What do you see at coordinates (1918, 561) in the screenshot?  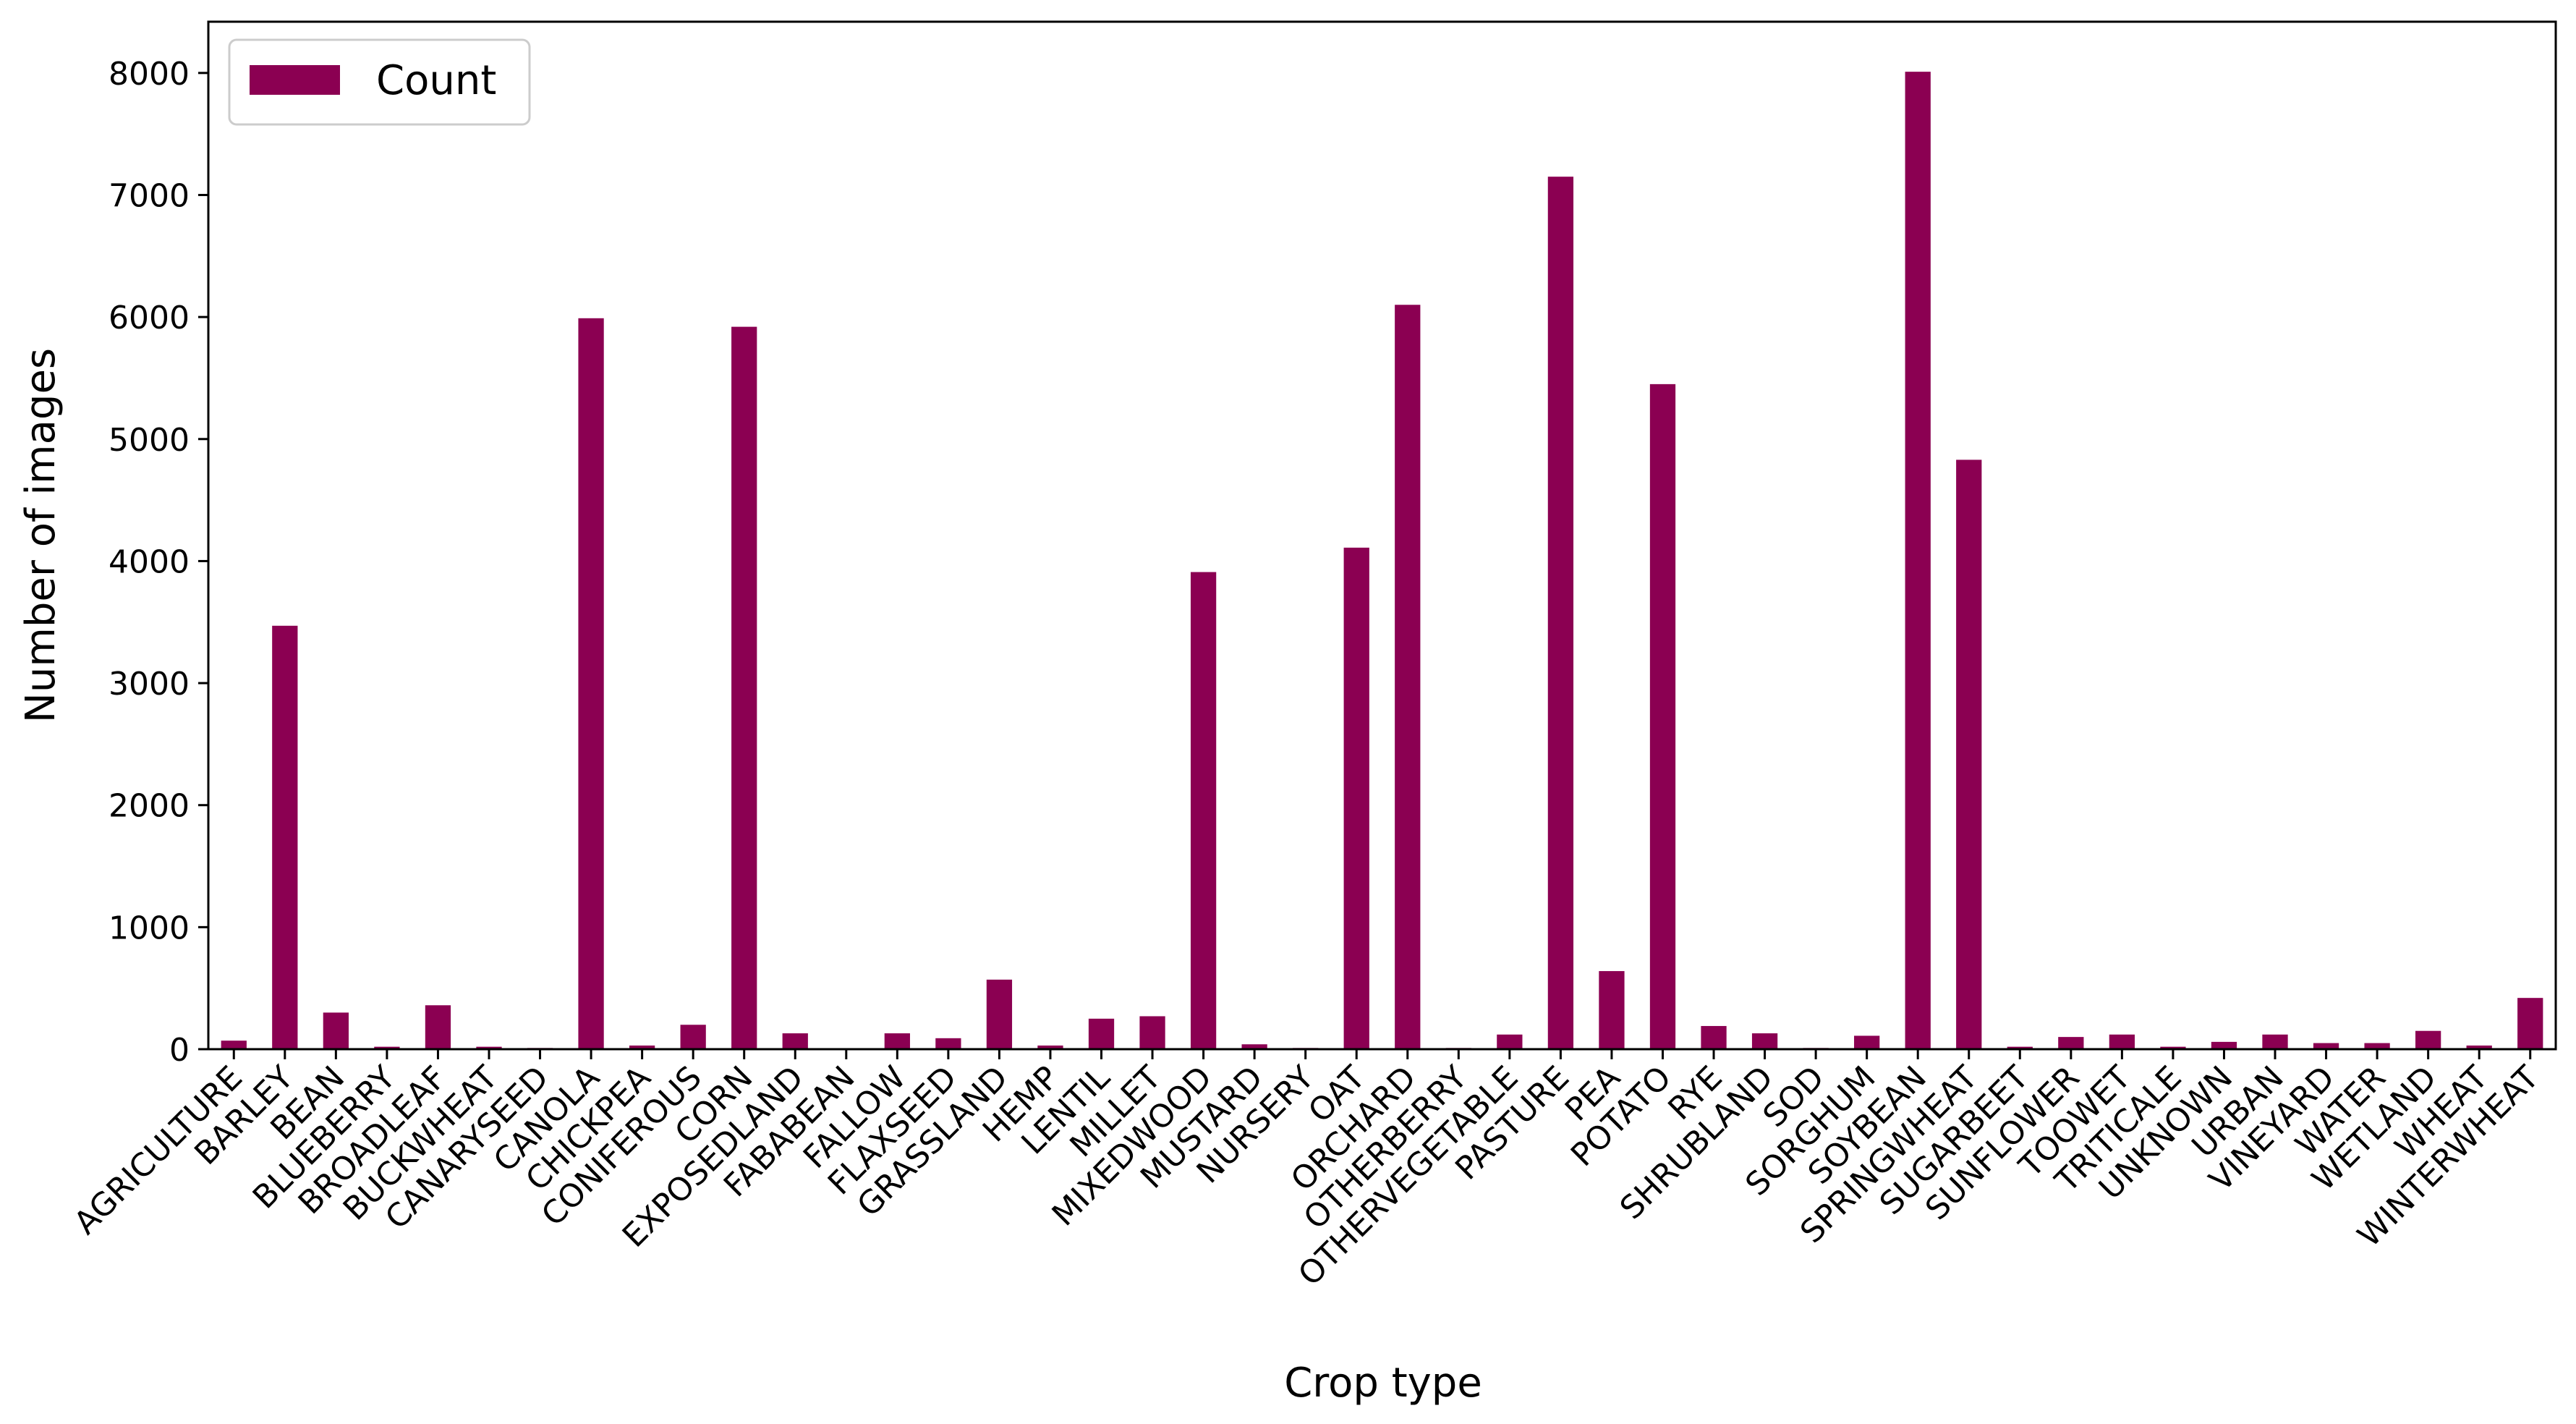 I see `bar-soybean` at bounding box center [1918, 561].